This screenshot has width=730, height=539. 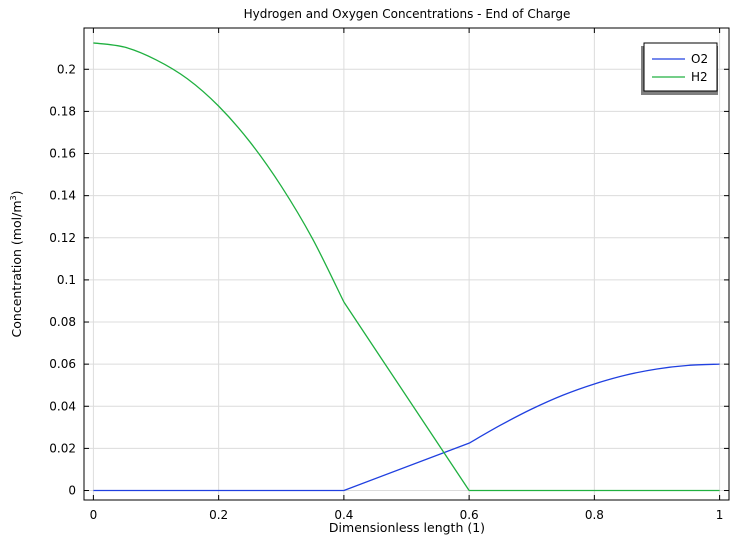 What do you see at coordinates (66, 69) in the screenshot?
I see `y-tick-label: 0.2` at bounding box center [66, 69].